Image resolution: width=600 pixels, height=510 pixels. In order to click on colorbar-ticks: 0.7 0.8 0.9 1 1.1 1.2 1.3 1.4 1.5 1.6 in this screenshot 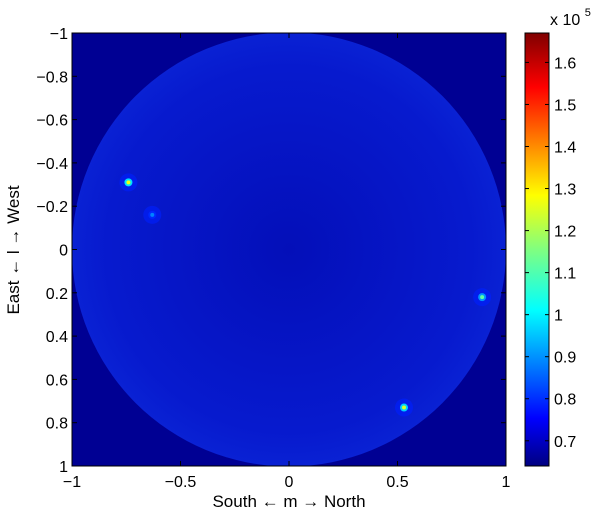, I will do `click(550, 253)`.